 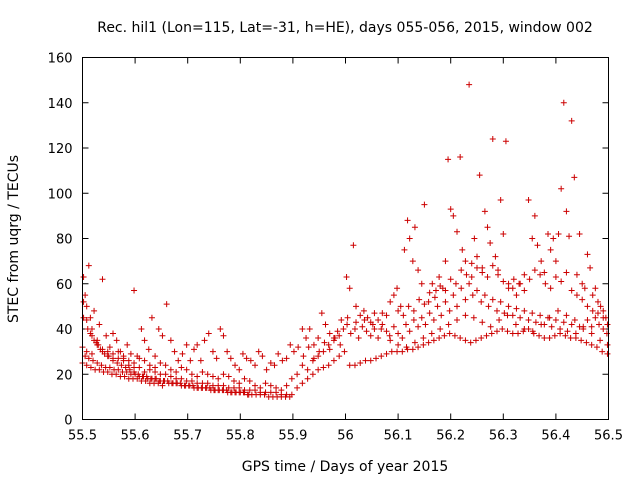 What do you see at coordinates (82, 436) in the screenshot?
I see `x-tick-label: 55.5` at bounding box center [82, 436].